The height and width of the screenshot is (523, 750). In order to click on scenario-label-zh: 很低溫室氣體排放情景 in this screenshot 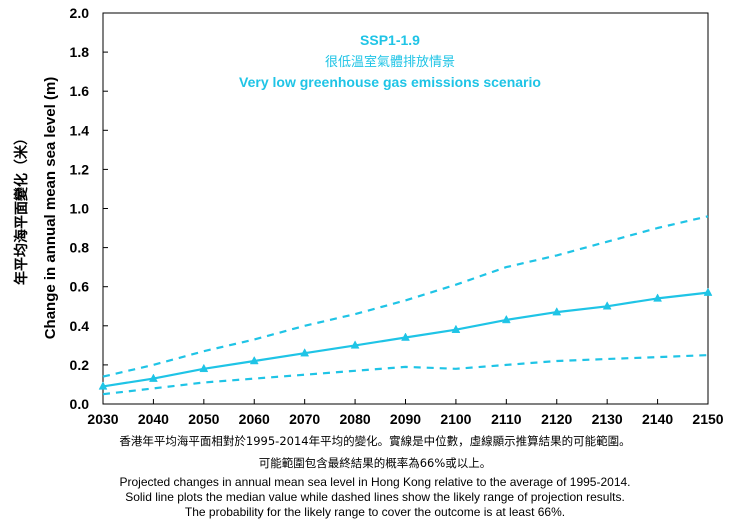, I will do `click(390, 62)`.